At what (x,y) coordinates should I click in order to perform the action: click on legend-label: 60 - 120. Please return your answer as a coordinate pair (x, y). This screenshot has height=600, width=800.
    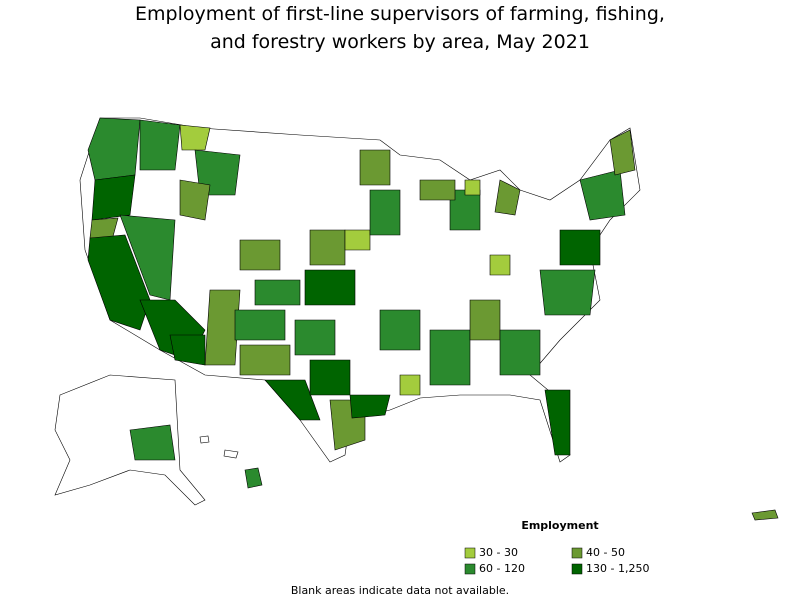
    Looking at the image, I should click on (502, 568).